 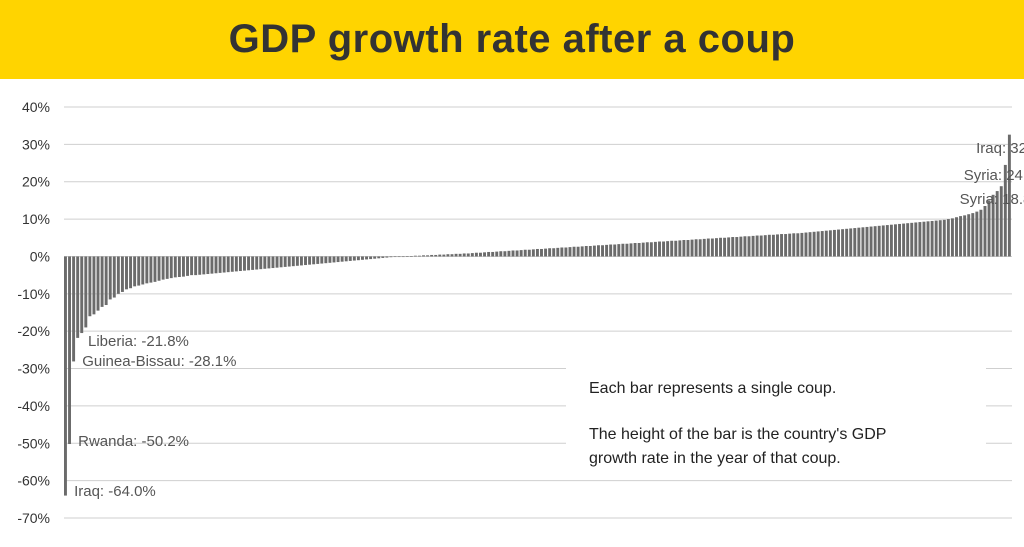 I want to click on y-tick-label: 40%, so click(x=36, y=107).